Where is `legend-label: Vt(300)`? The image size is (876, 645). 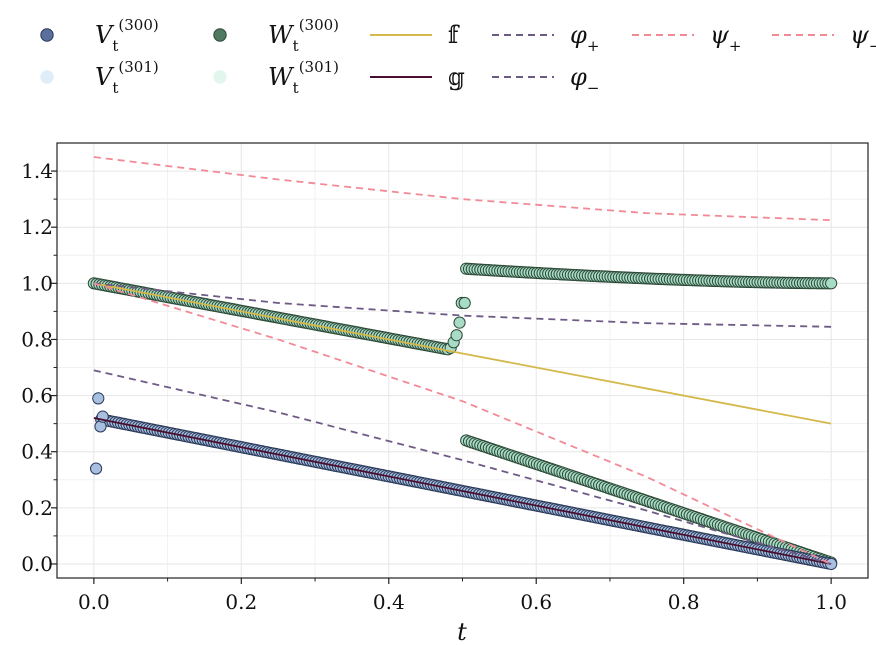 legend-label: Vt(300) is located at coordinates (127, 35).